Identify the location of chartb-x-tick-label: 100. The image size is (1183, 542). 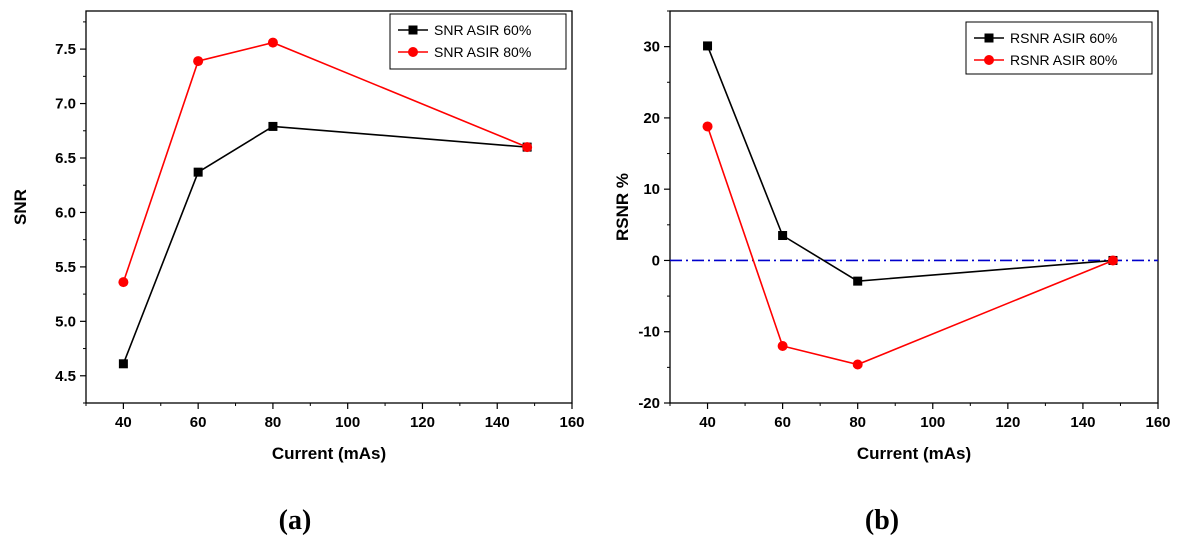
(932, 422).